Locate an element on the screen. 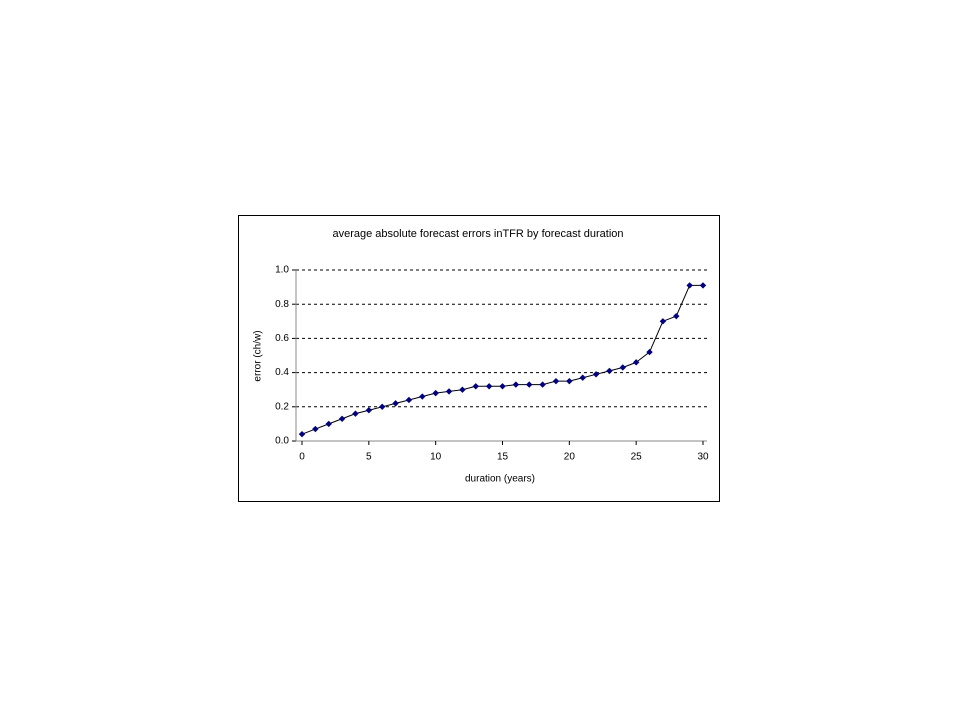  y-tick-label: 0.0 is located at coordinates (282, 441).